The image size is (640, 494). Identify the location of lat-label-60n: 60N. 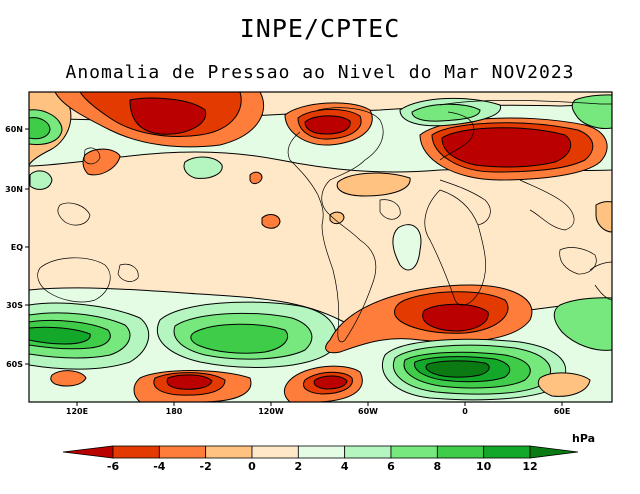
(14, 129).